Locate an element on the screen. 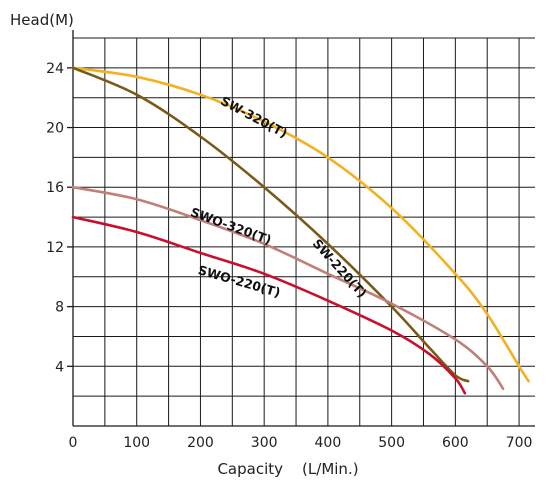 This screenshot has width=548, height=481. curve-label-swo-220-t: SWO-220(T) is located at coordinates (239, 281).